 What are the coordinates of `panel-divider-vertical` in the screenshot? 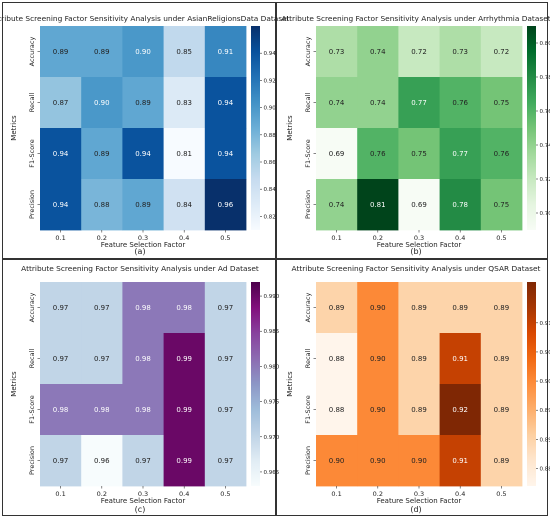 It's located at (276, 259).